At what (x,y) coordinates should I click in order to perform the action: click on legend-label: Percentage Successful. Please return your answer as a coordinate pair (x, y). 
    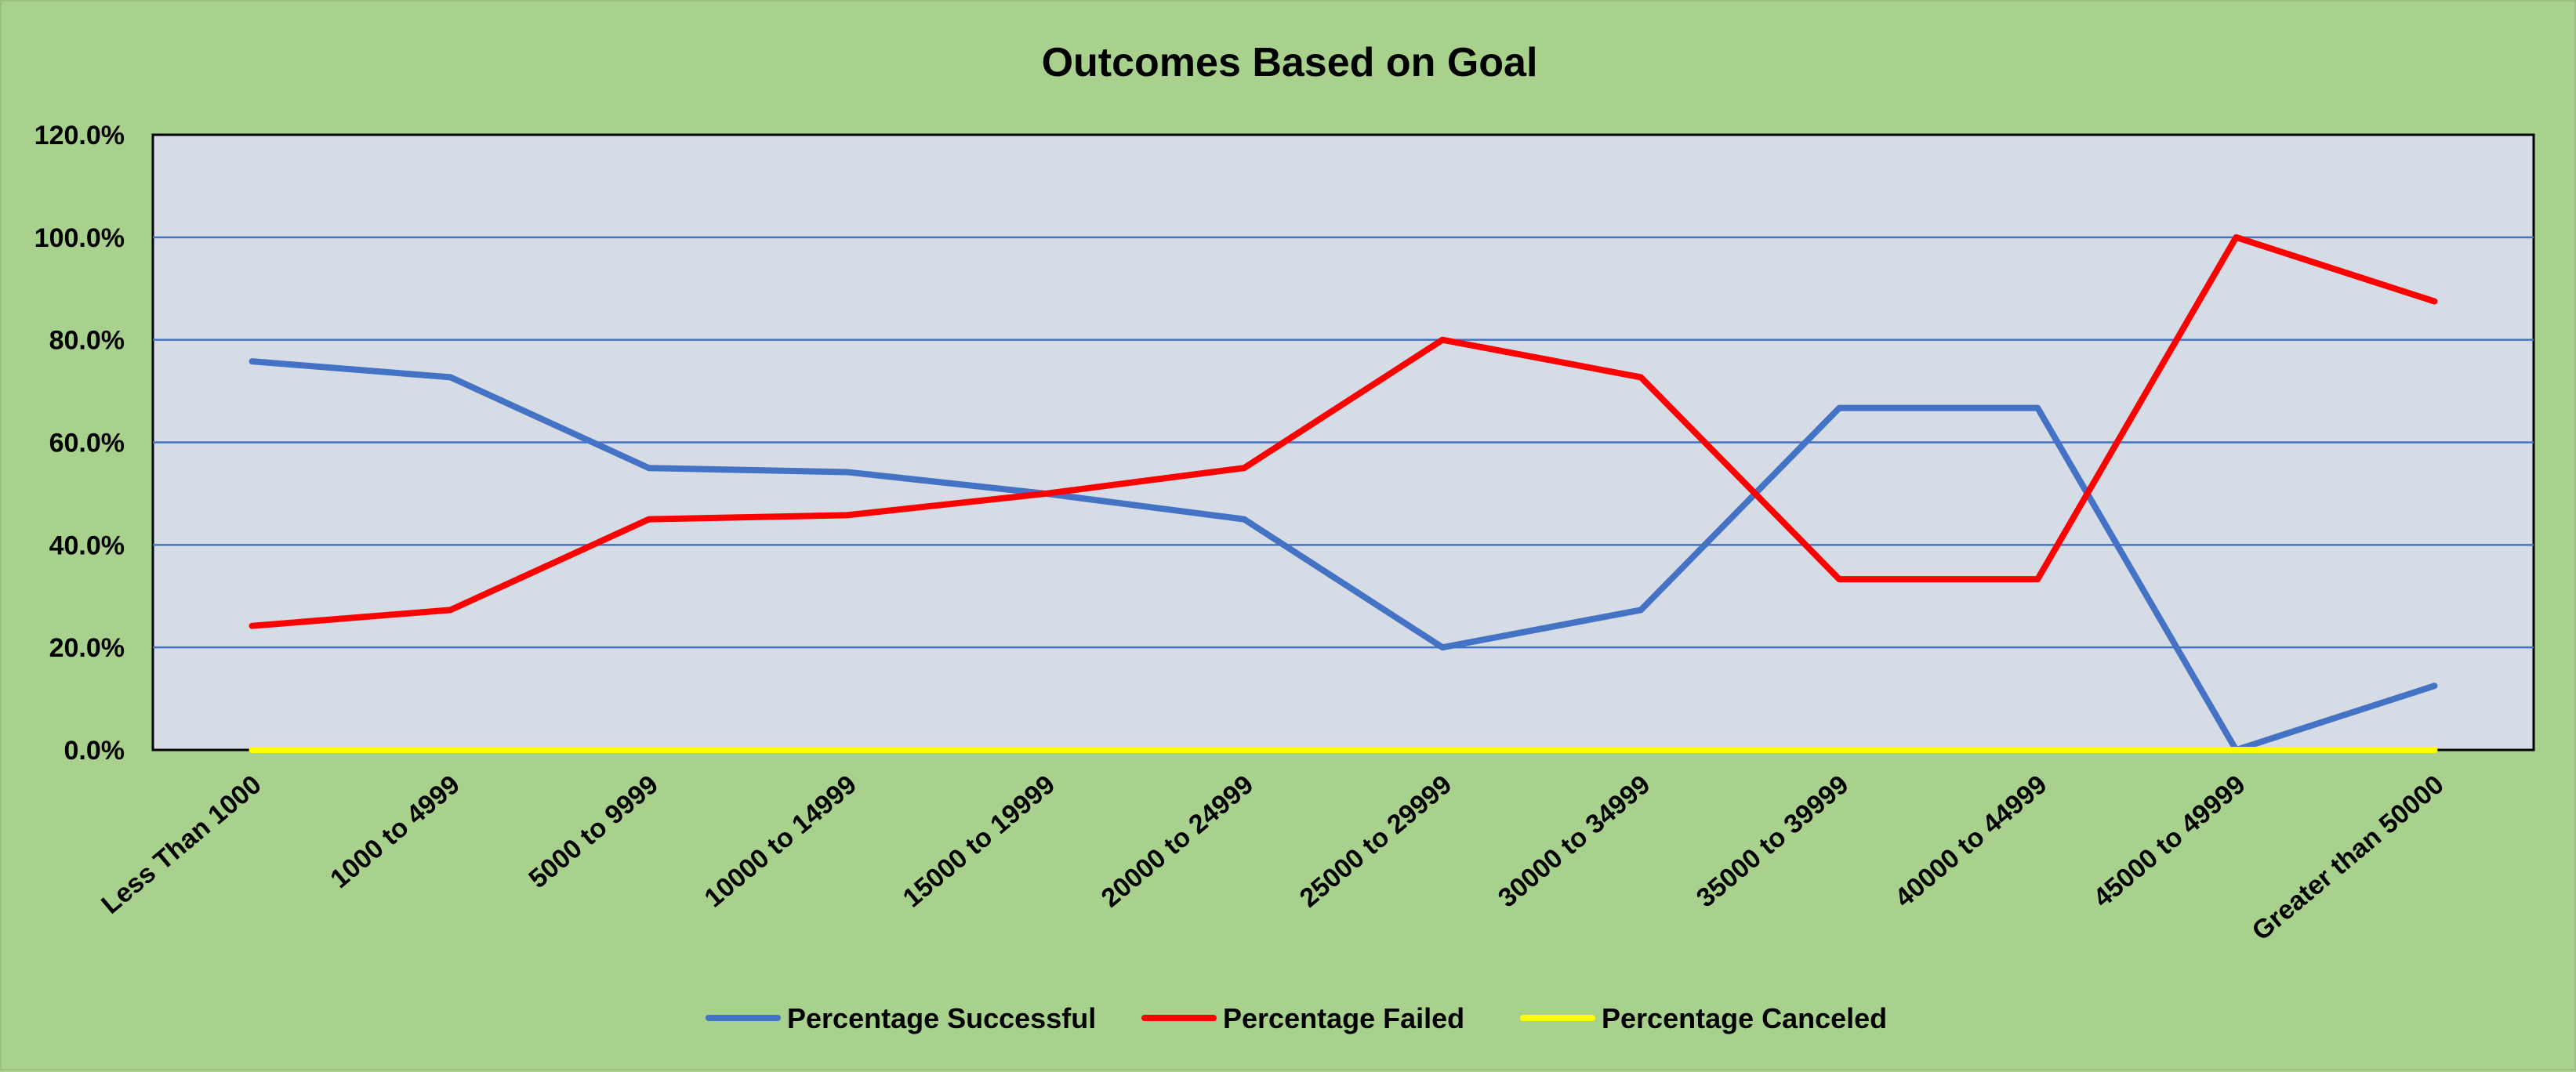
    Looking at the image, I should click on (942, 1018).